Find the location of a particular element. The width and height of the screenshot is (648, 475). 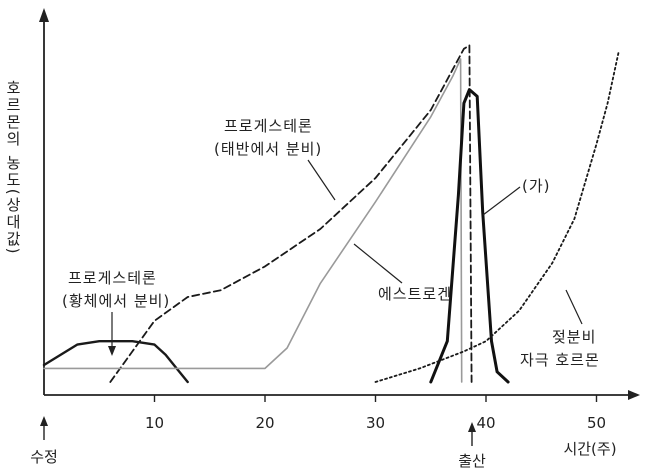

x-tick-label-30: 30 is located at coordinates (375, 423).